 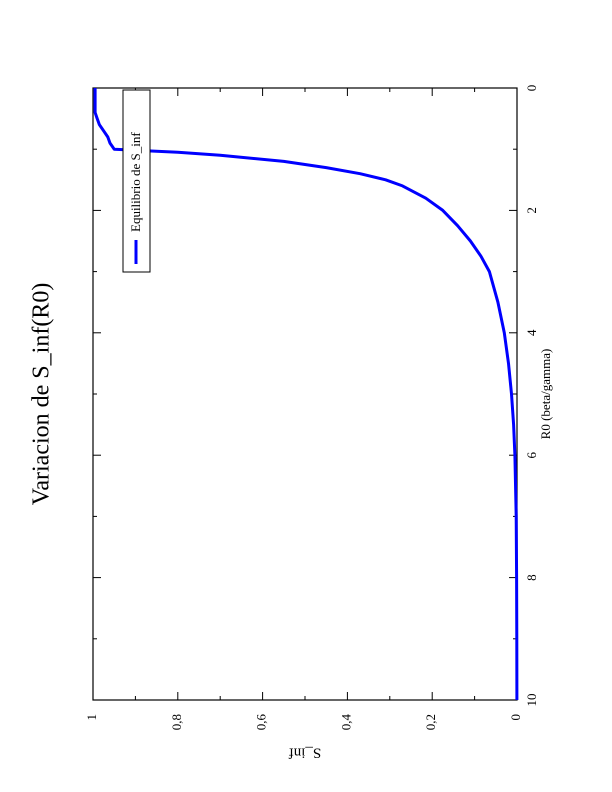 What do you see at coordinates (545, 394) in the screenshot?
I see `x-axis-label: R0 (beta/gamma)` at bounding box center [545, 394].